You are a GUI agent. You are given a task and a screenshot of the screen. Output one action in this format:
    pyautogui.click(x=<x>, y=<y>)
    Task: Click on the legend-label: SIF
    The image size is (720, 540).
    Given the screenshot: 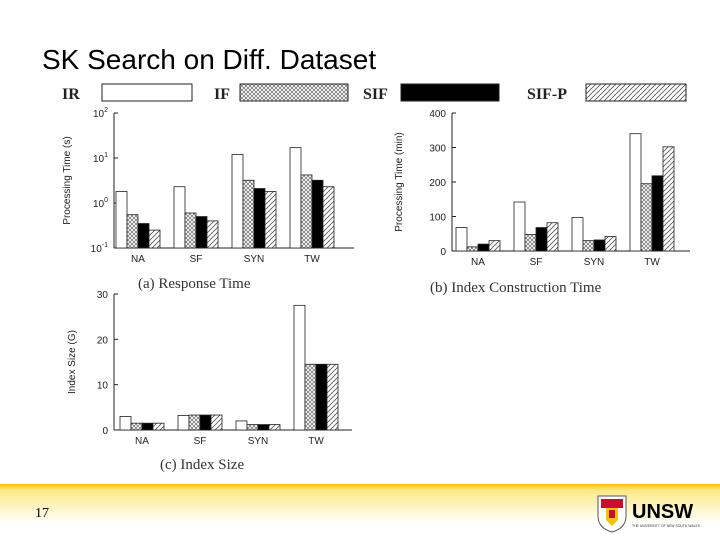 What is the action you would take?
    pyautogui.click(x=375, y=94)
    